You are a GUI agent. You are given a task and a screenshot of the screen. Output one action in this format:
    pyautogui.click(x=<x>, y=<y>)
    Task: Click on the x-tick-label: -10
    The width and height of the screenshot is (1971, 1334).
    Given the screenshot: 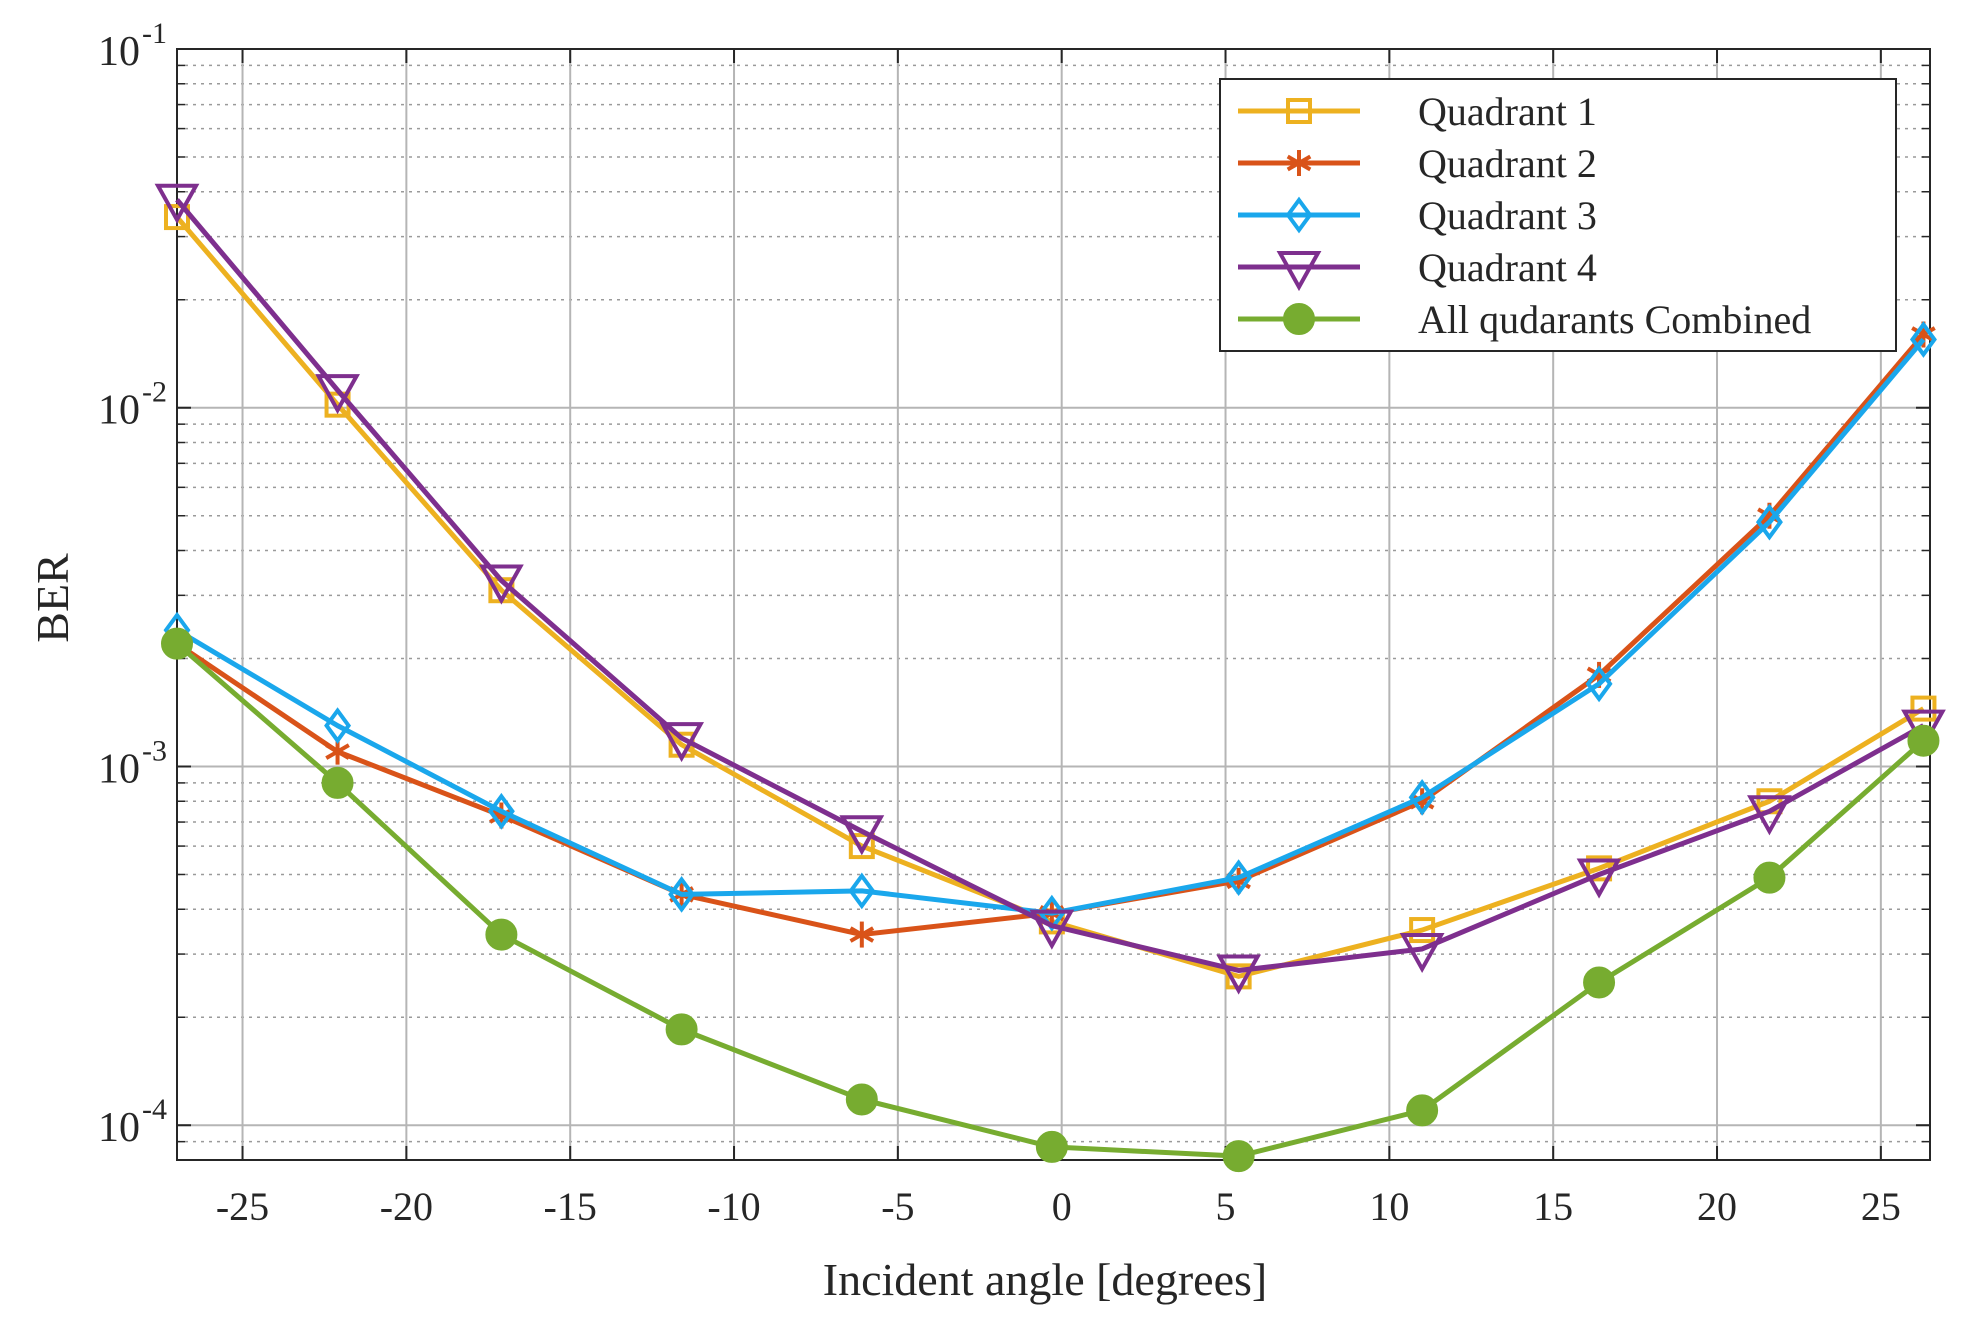 What is the action you would take?
    pyautogui.click(x=733, y=1206)
    